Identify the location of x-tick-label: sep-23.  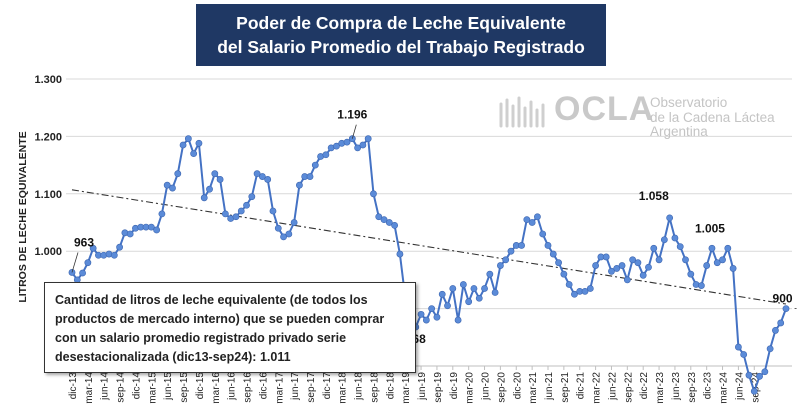
(692, 387).